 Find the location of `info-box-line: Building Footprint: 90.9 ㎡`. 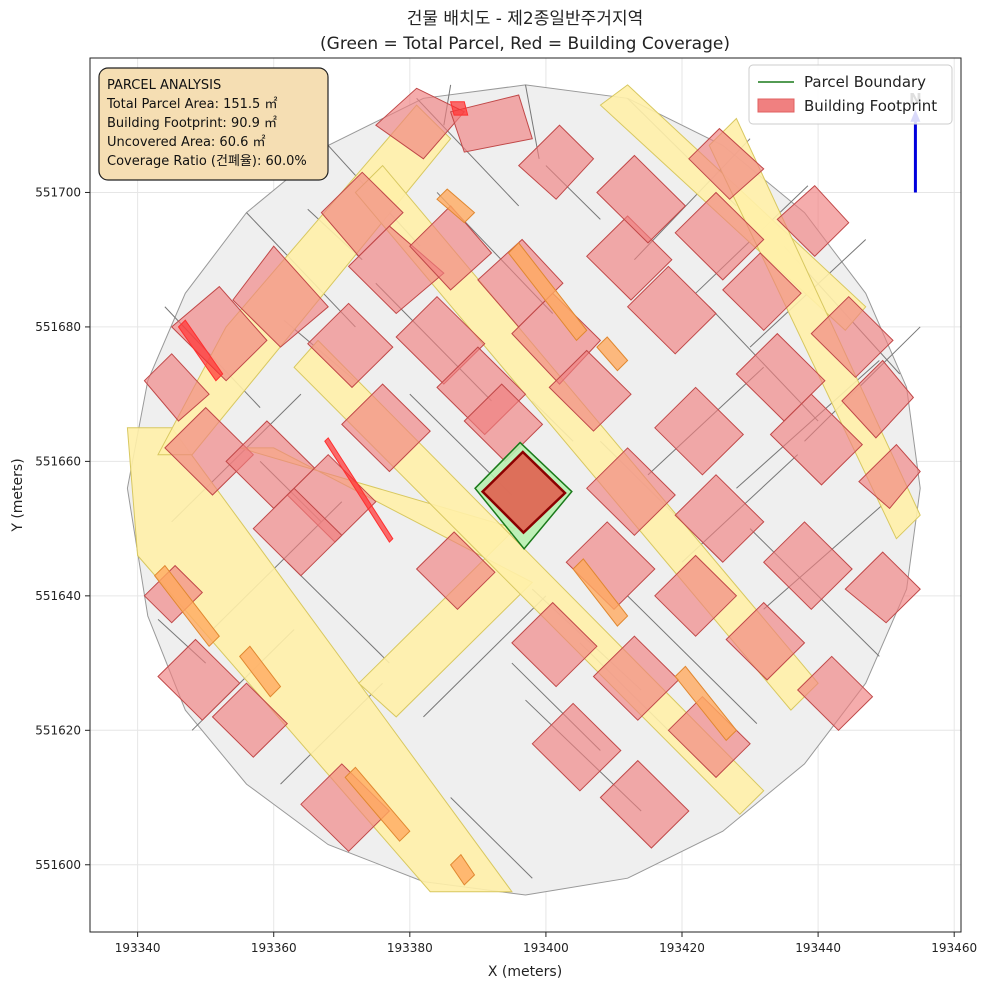

info-box-line: Building Footprint: 90.9 ㎡ is located at coordinates (192, 123).